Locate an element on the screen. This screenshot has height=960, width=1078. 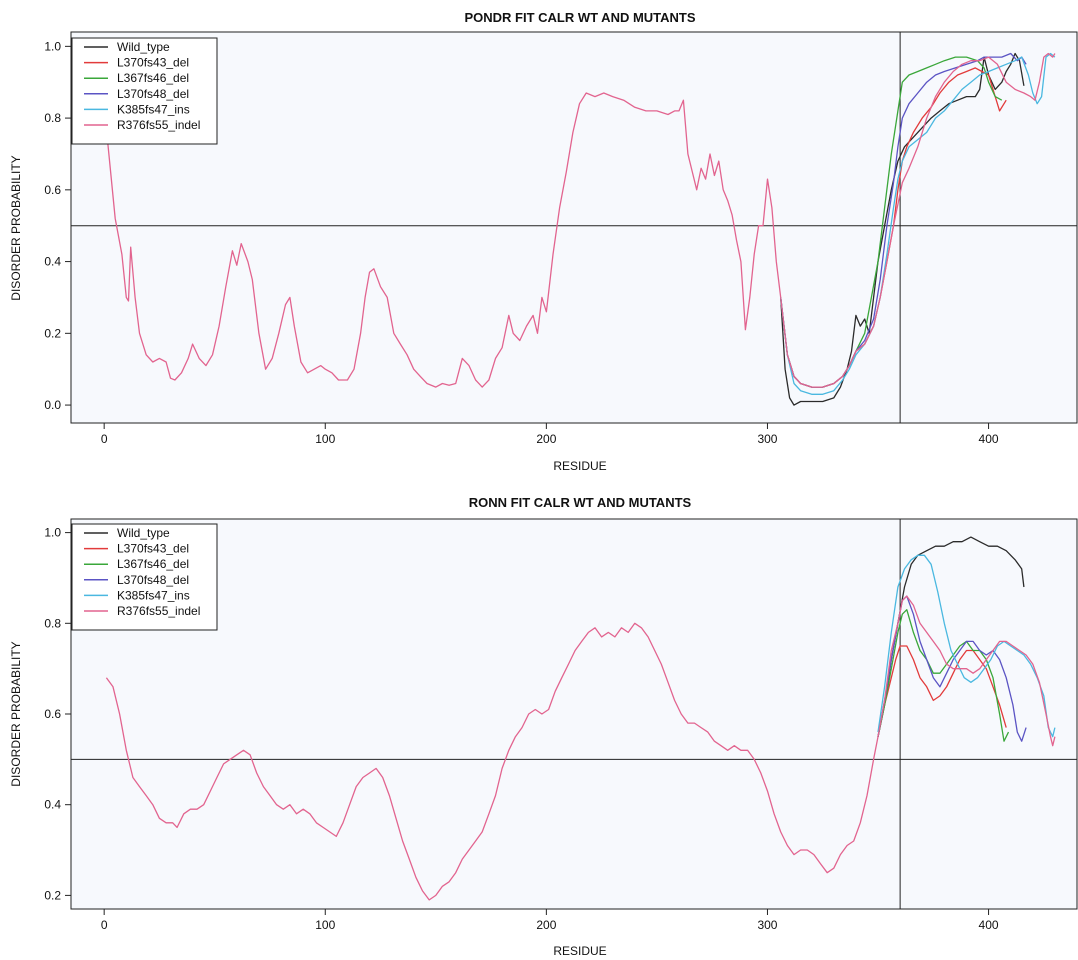
pondr-legend-label: Wild_type is located at coordinates (143, 47).